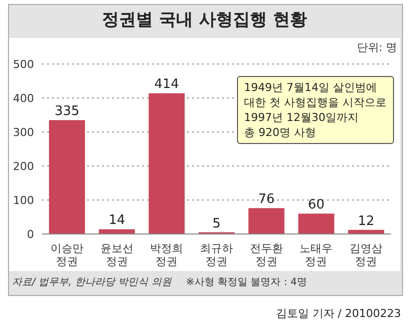  Describe the element at coordinates (23, 132) in the screenshot. I see `y-tick-label: 300` at that location.